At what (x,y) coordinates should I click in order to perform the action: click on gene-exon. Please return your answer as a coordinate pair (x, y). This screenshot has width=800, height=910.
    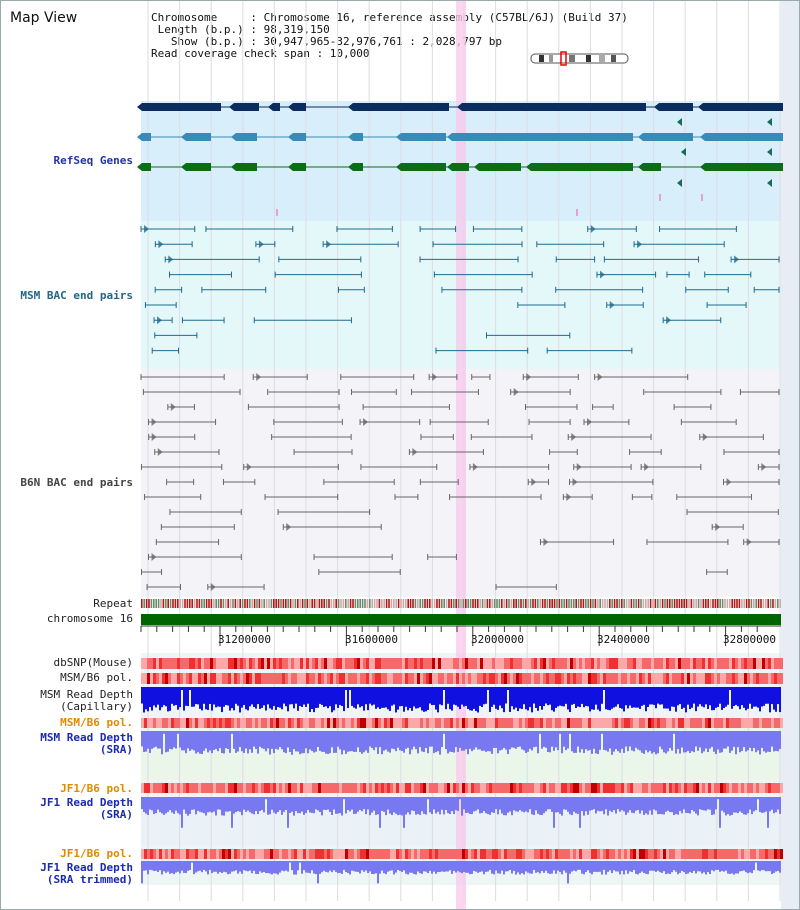
    Looking at the image, I should click on (668, 137).